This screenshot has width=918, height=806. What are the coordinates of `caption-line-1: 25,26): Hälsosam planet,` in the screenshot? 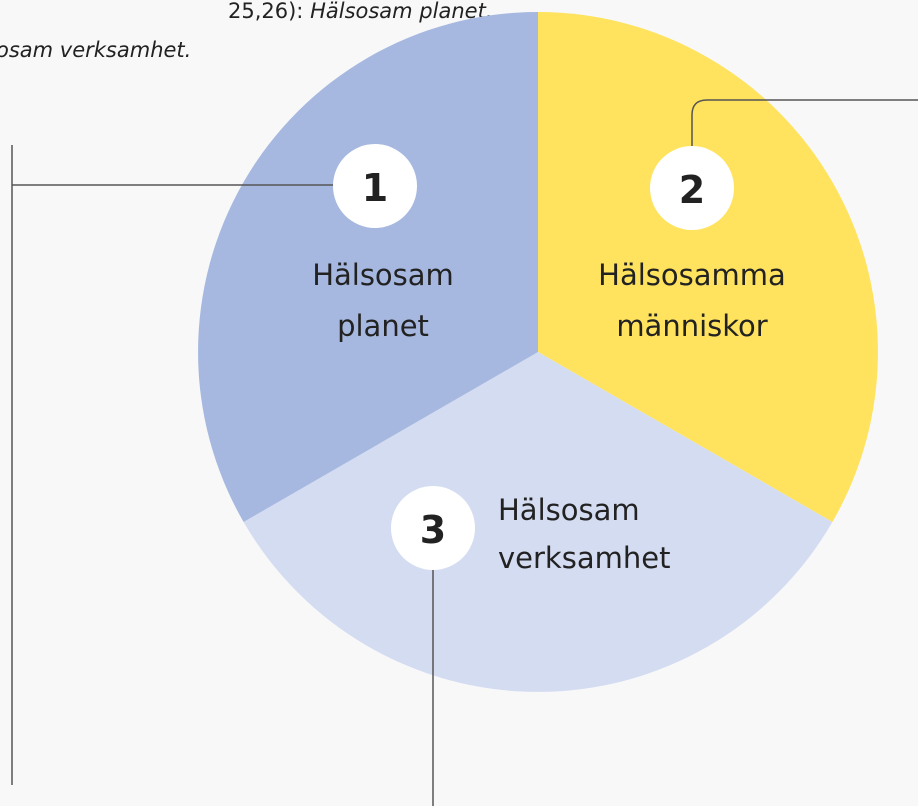 It's located at (360, 11).